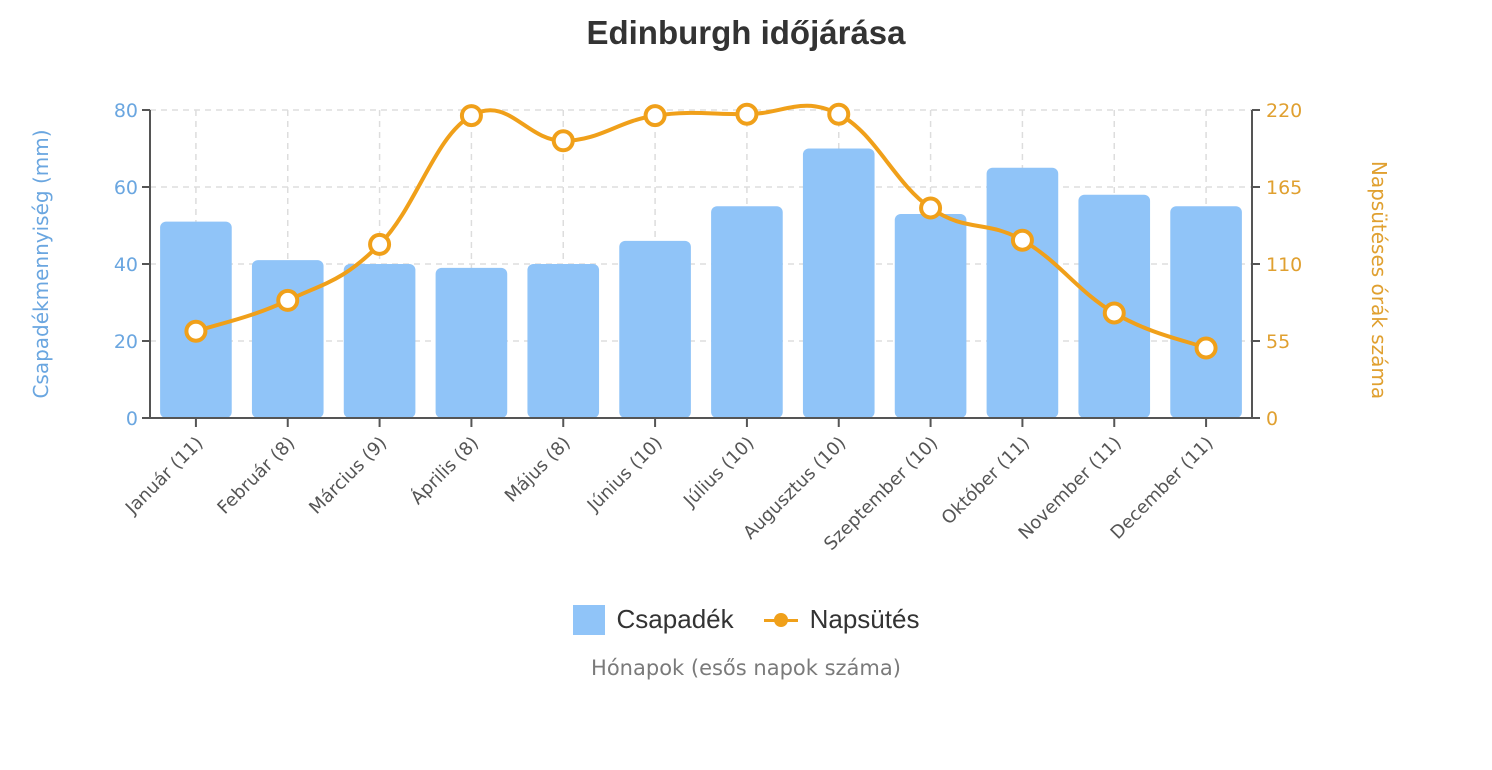  Describe the element at coordinates (746, 32) in the screenshot. I see `chart-title: Edinburgh időjárása` at that location.